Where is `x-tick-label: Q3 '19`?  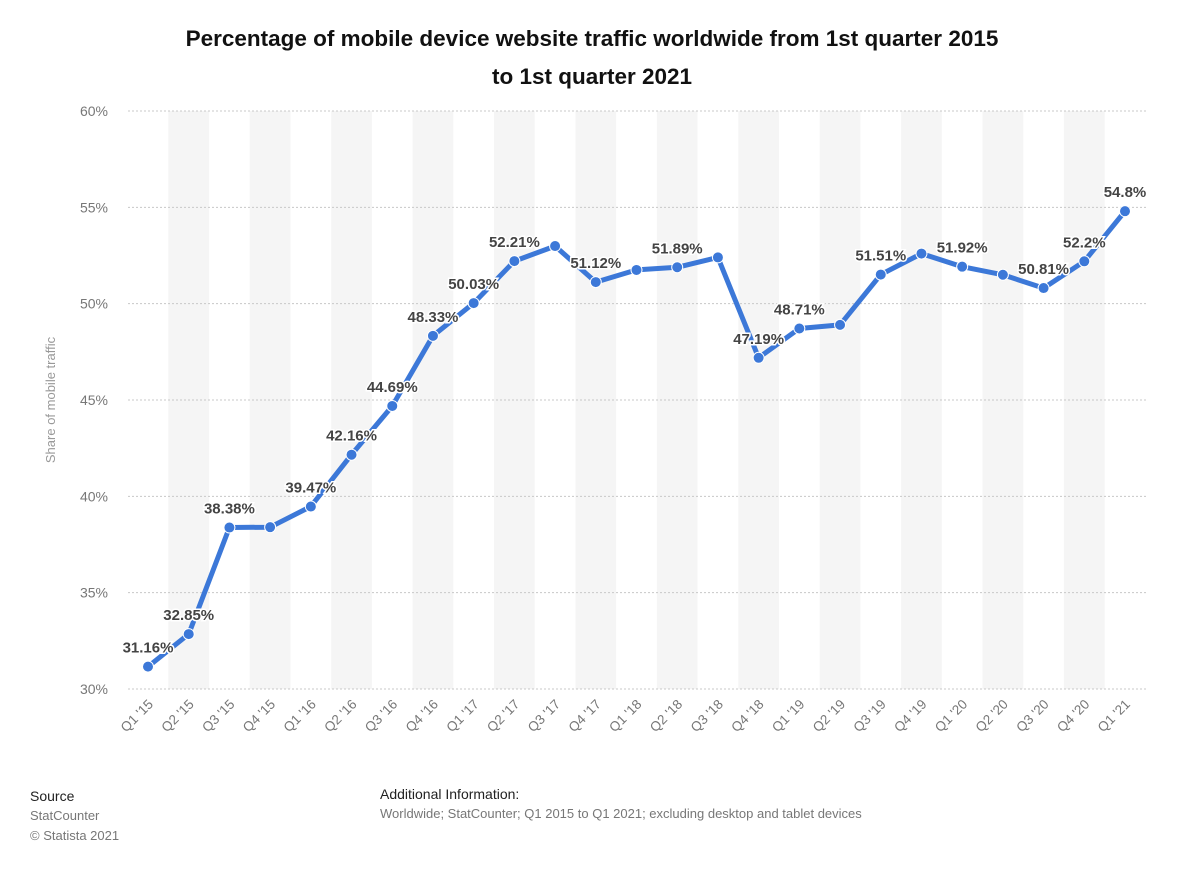 x-tick-label: Q3 '19 is located at coordinates (869, 716).